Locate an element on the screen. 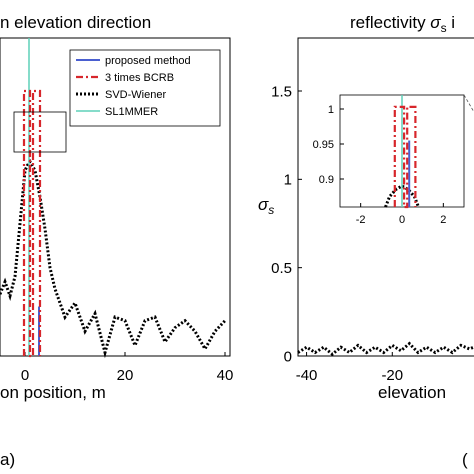 Image resolution: width=474 pixels, height=474 pixels. right-x-tick-label: -20 is located at coordinates (392, 375).